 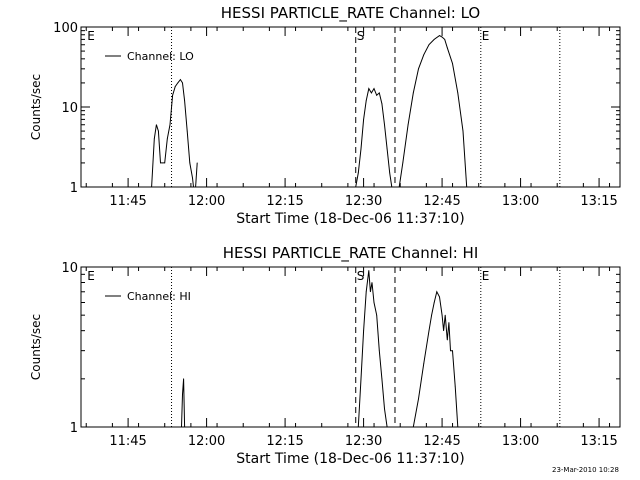 What do you see at coordinates (127, 201) in the screenshot?
I see `x-tick-label: 11:45` at bounding box center [127, 201].